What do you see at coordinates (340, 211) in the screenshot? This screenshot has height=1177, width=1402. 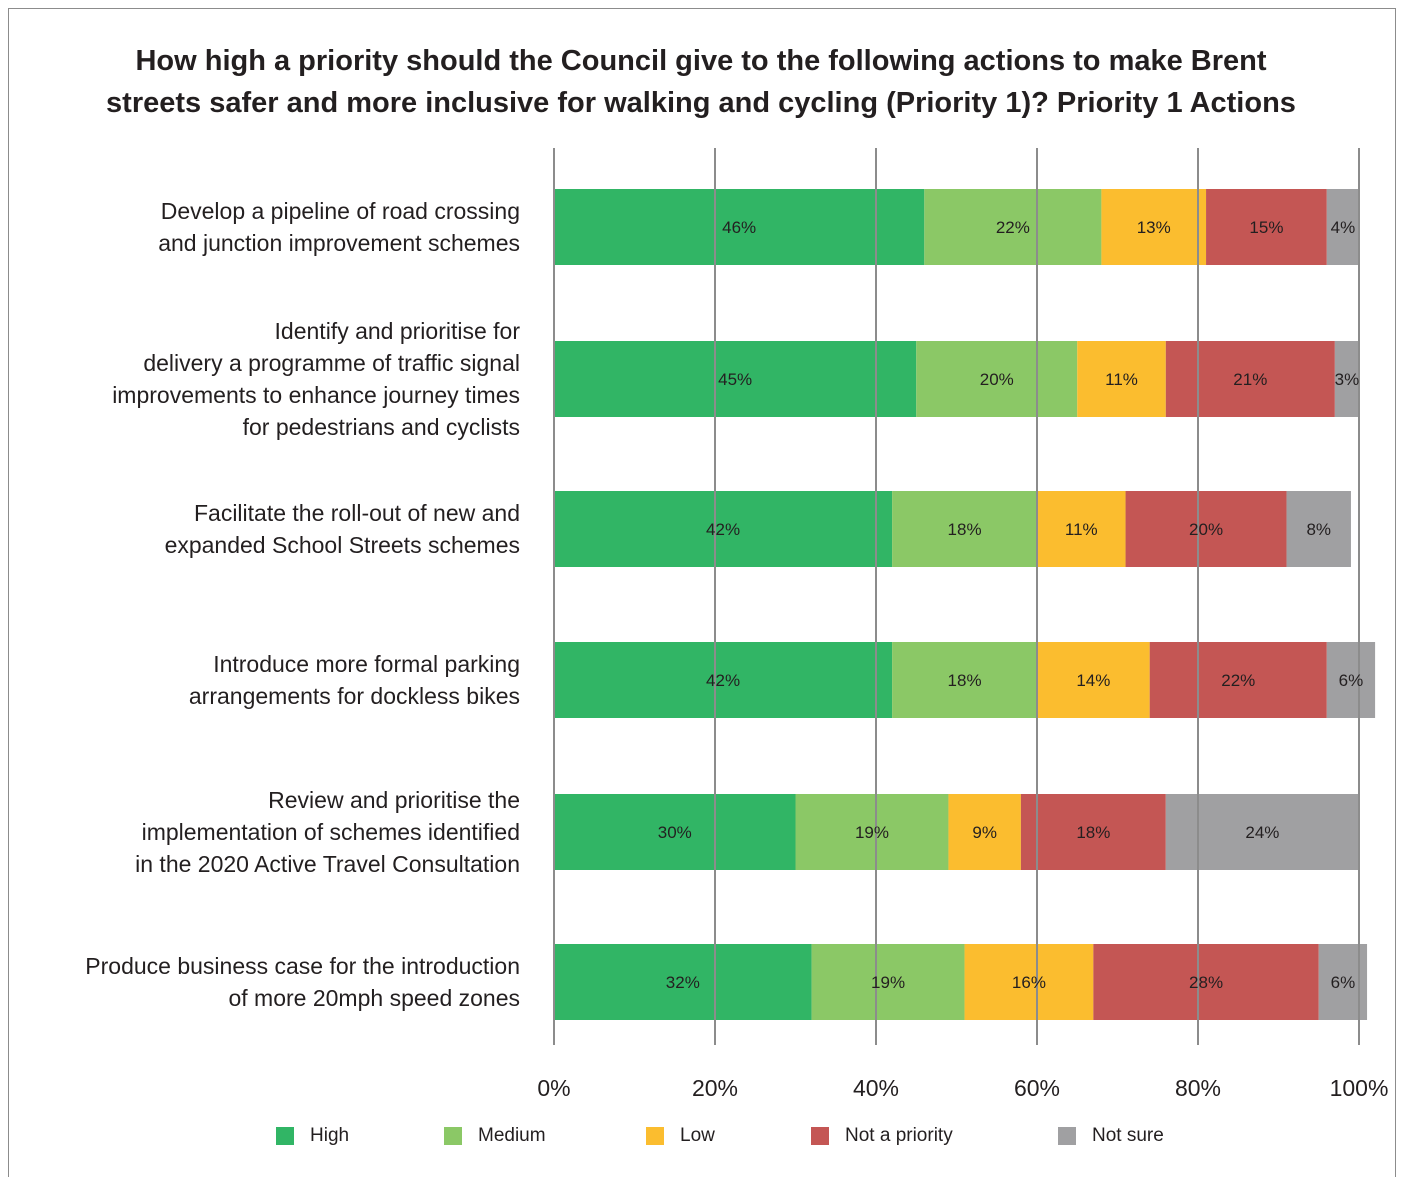 I see `category-label-line: Develop a pipeline of road crossing` at bounding box center [340, 211].